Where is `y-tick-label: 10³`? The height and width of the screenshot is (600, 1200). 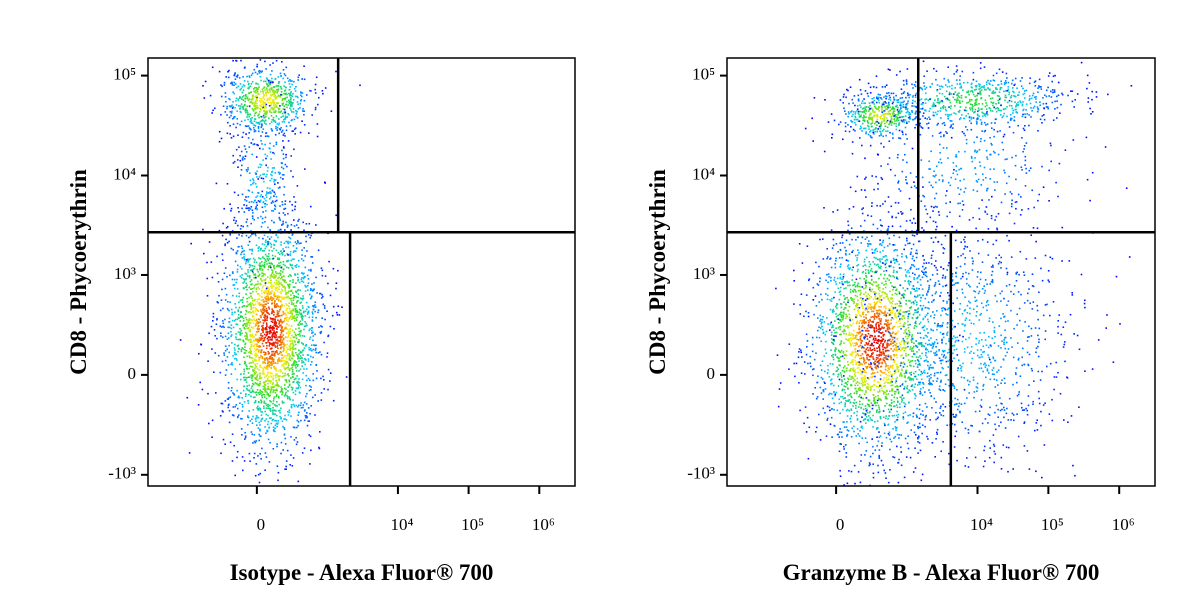
y-tick-label: 10³ is located at coordinates (125, 273).